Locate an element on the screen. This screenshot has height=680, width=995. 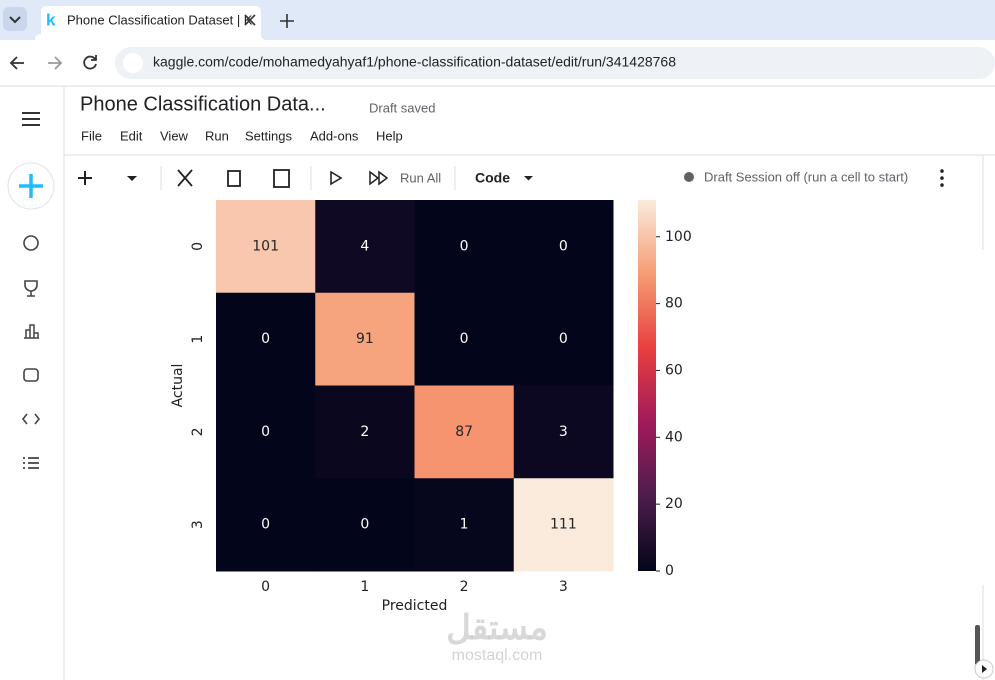
paste is located at coordinates (281, 178).